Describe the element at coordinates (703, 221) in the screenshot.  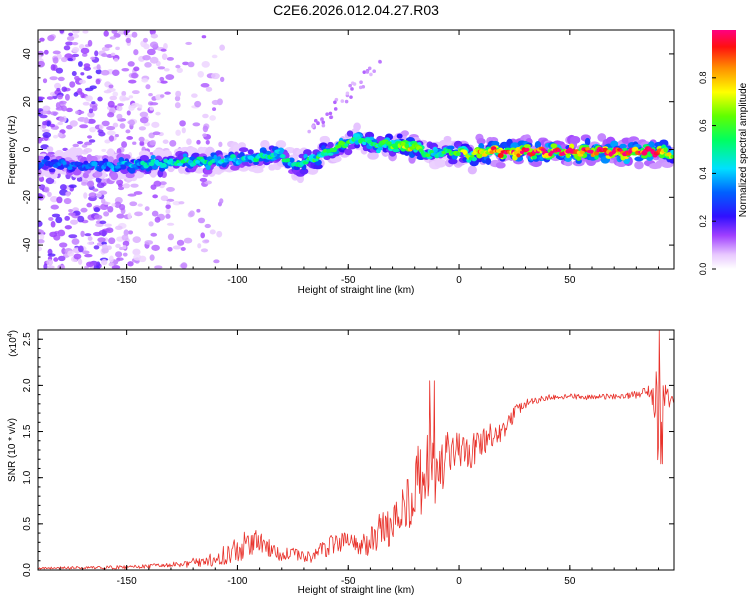
I see `colorbar-tick-label: 0.2` at that location.